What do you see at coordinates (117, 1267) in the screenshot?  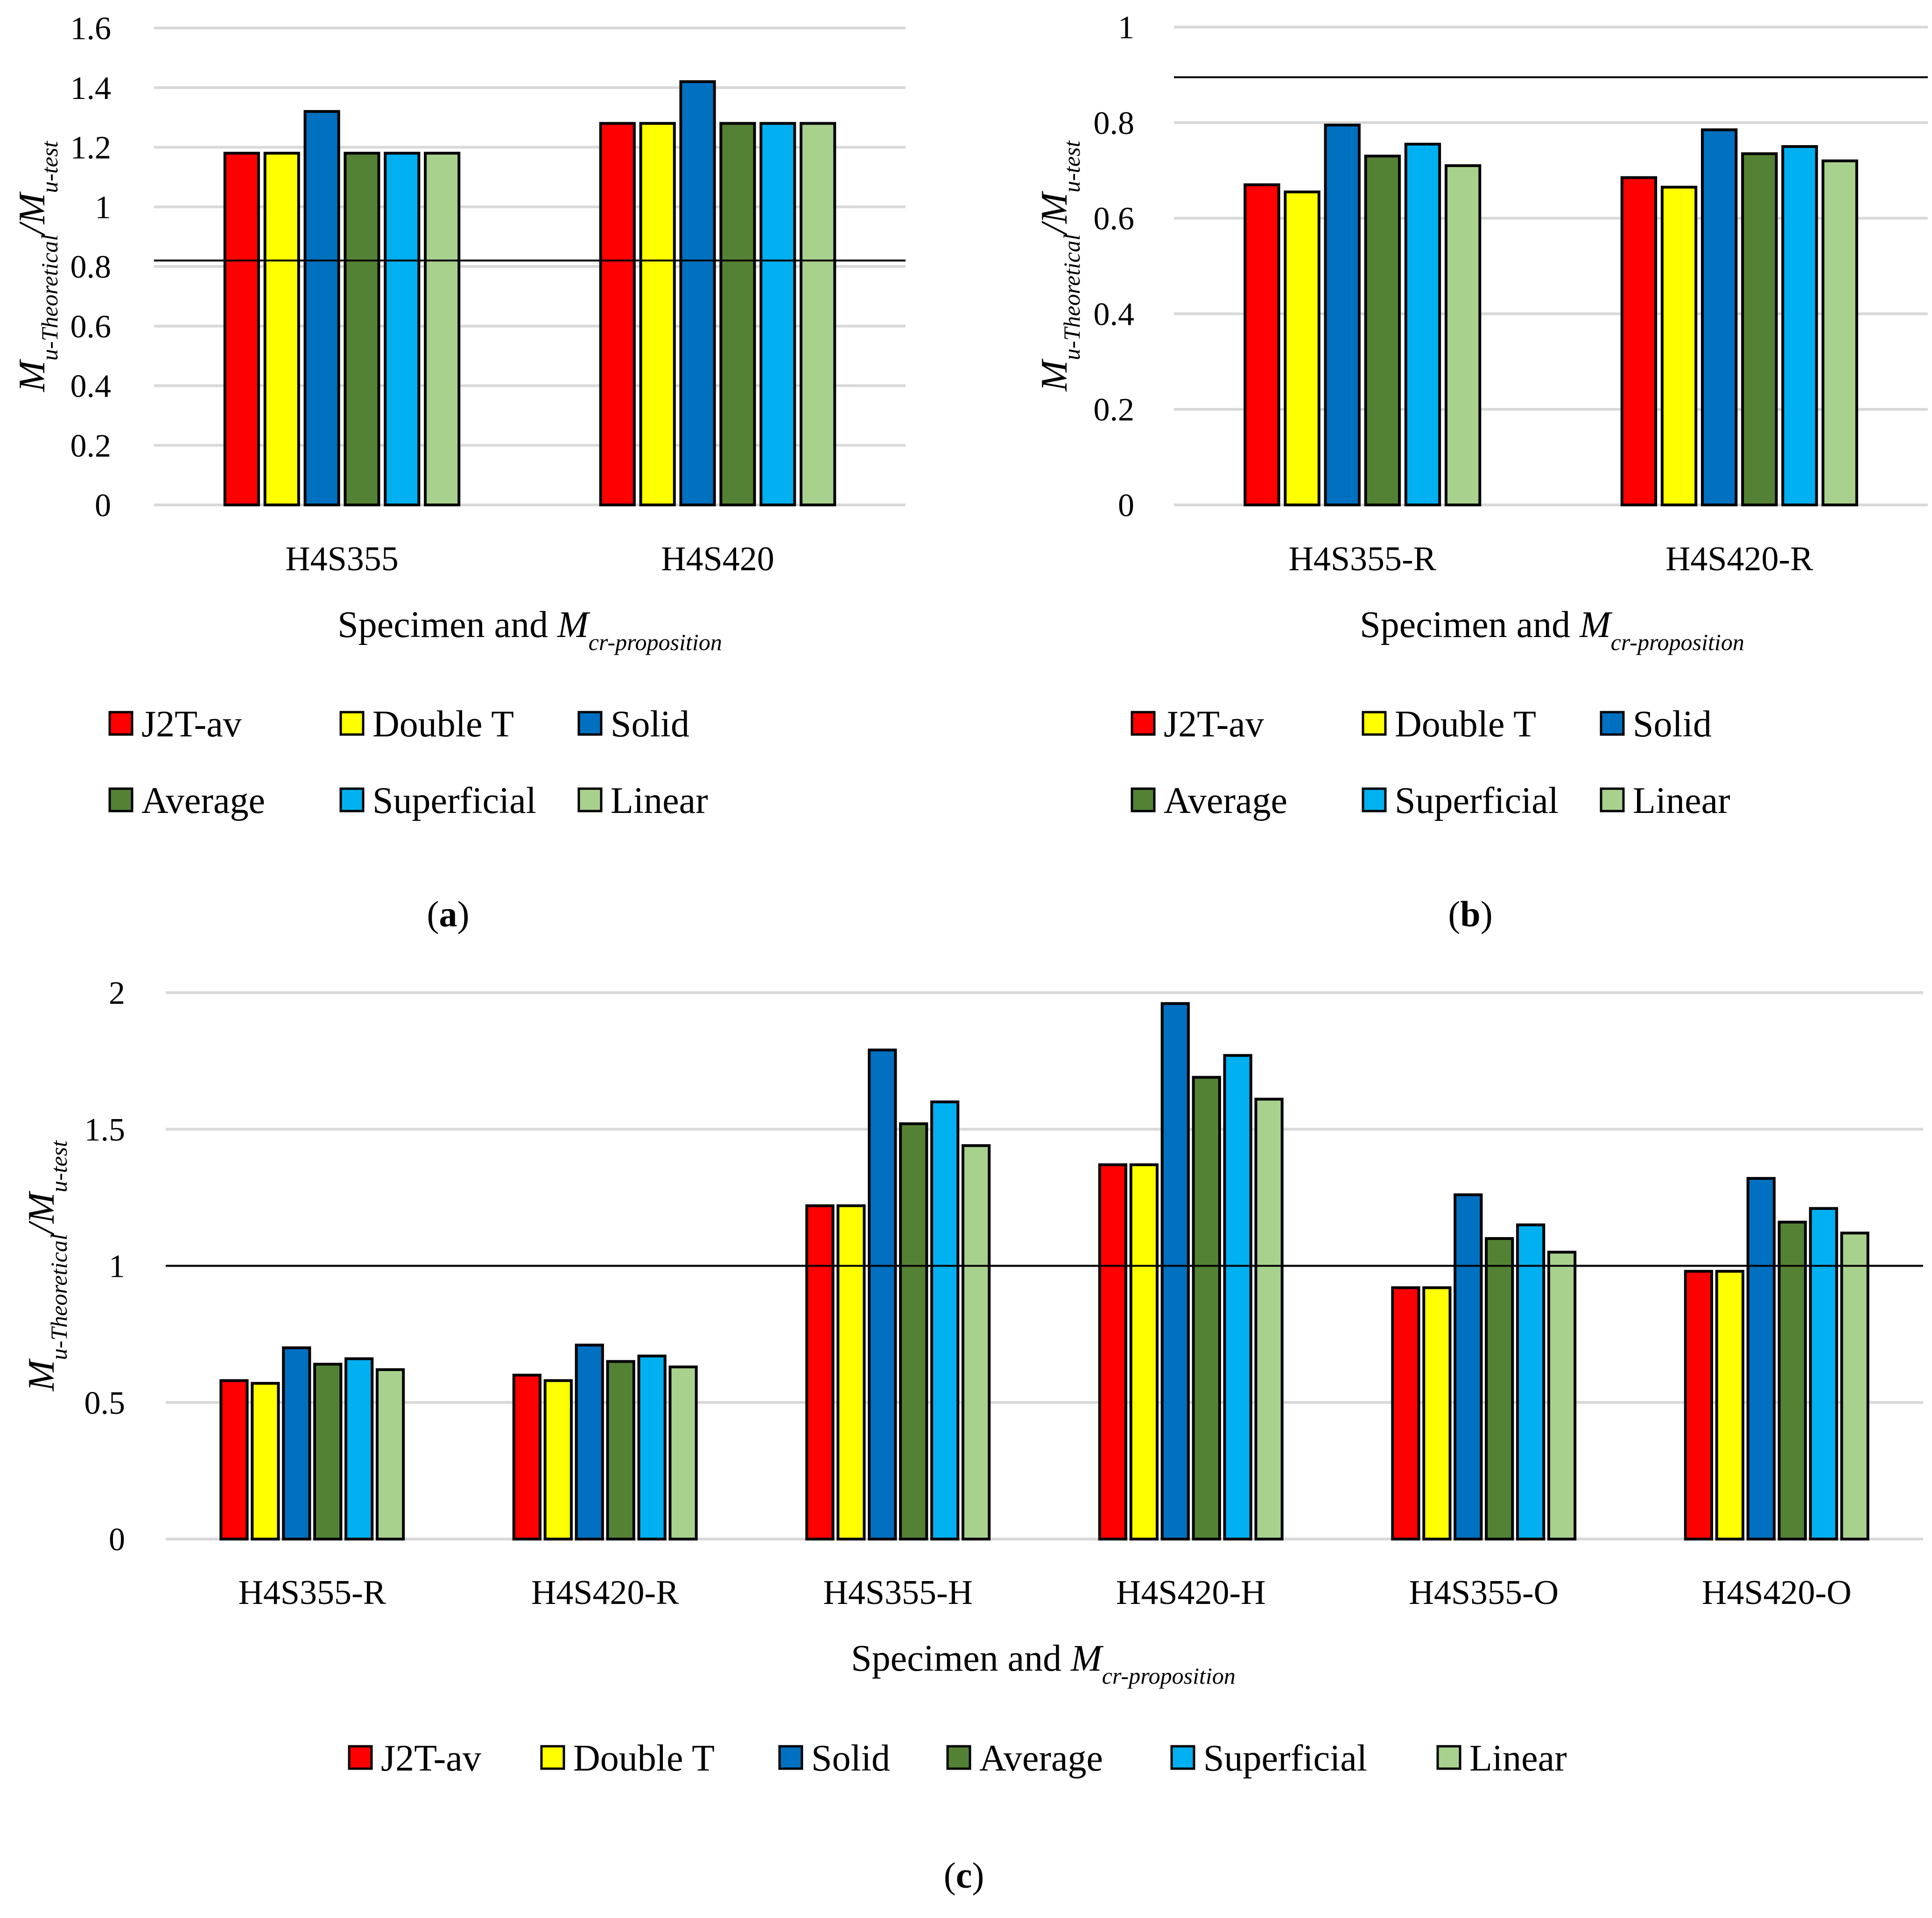 I see `y-tick-label: 1` at bounding box center [117, 1267].